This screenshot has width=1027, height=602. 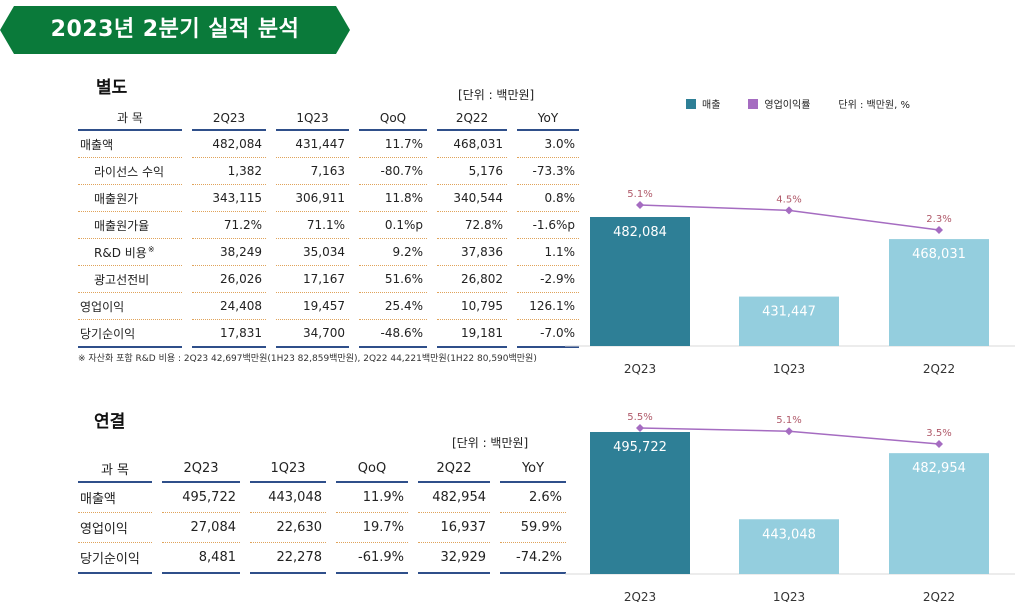 I want to click on row-label: 당기순이익, so click(x=130, y=333).